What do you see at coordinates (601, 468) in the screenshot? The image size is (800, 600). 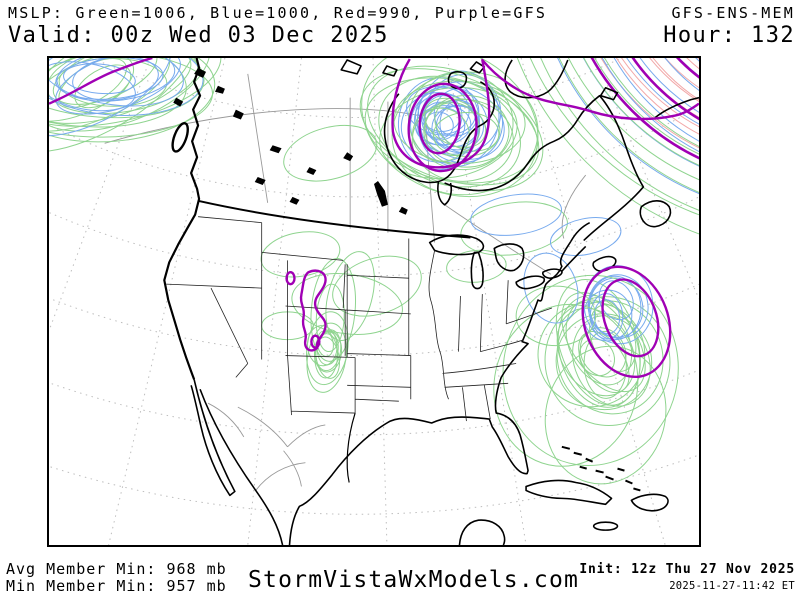 I see `bahamas` at bounding box center [601, 468].